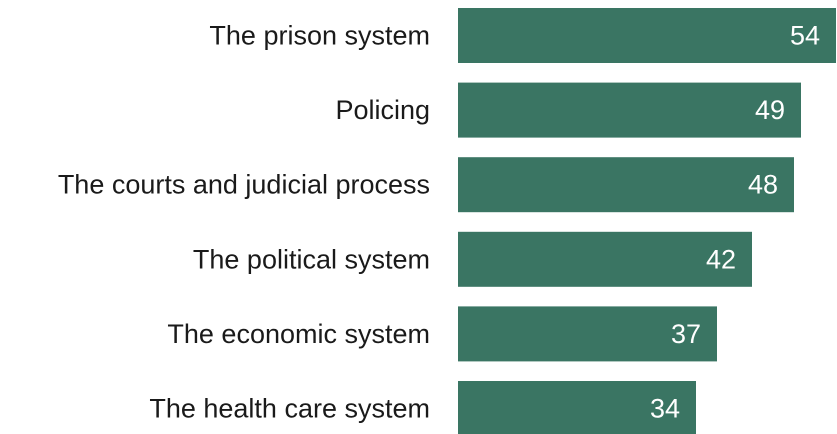 This screenshot has height=434, width=837. Describe the element at coordinates (289, 409) in the screenshot. I see `category-label: The health care system` at that location.